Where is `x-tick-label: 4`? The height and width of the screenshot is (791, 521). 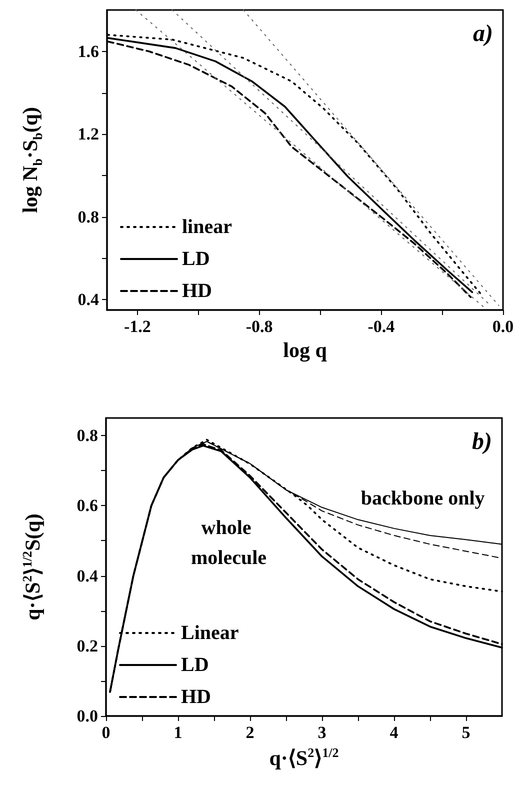 x-tick-label: 4 is located at coordinates (394, 732).